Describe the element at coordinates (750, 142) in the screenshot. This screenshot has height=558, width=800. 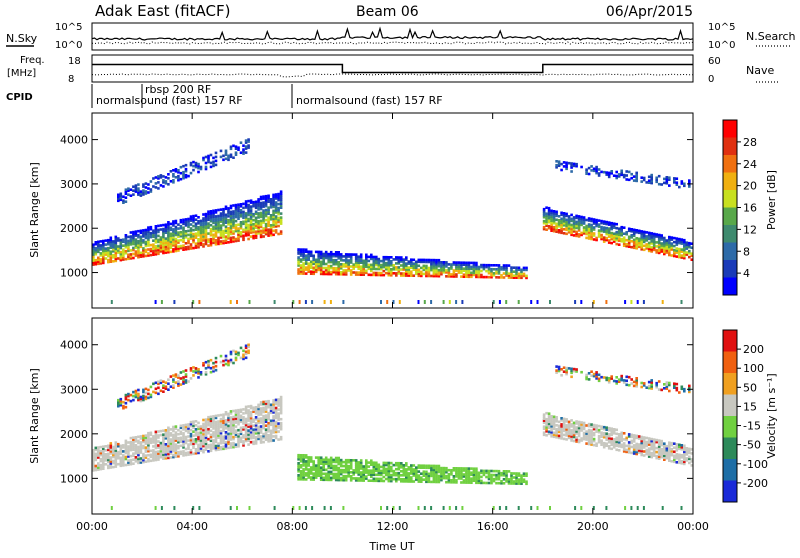
I see `power-cb-tick-label-0: 28` at that location.